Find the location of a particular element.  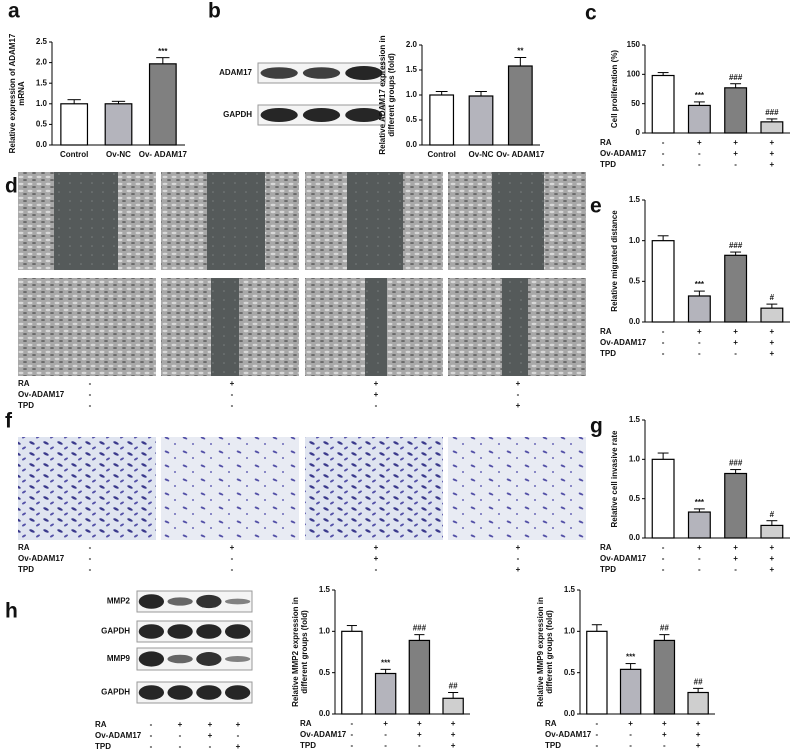

x-tick-label: Ov- ADAM17 is located at coordinates (520, 154).